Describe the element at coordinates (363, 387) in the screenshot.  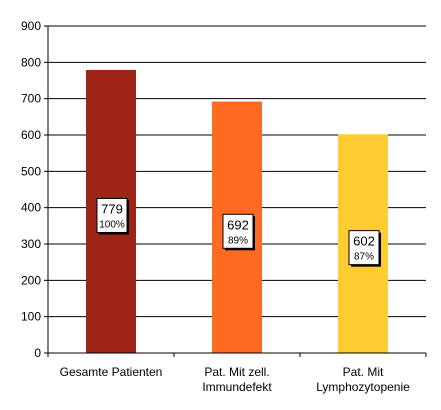
I see `x-category-label: Lymphozytopenie` at that location.